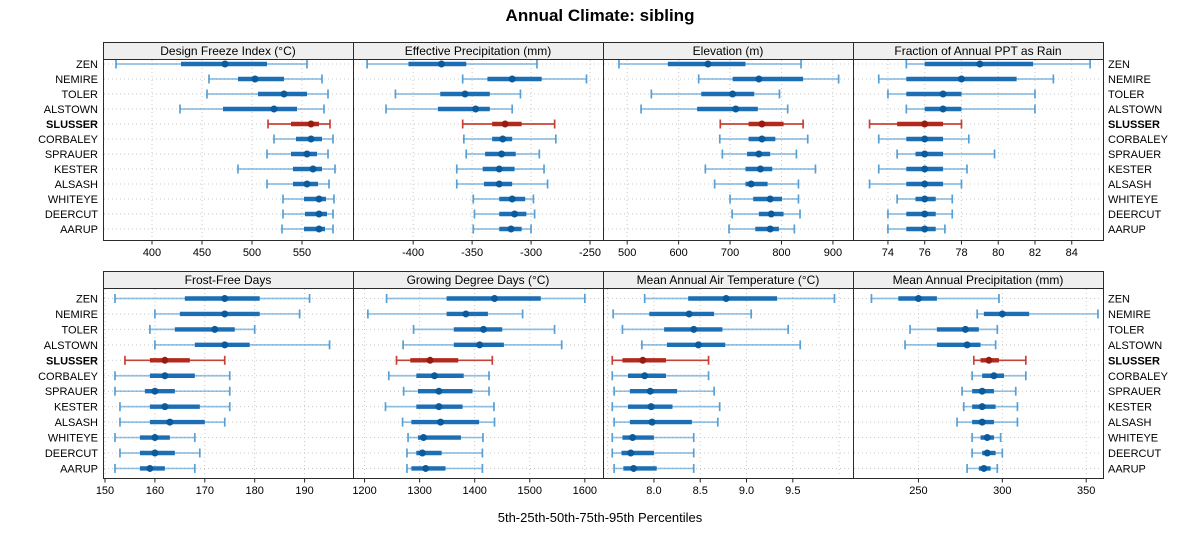 The image size is (1200, 550). What do you see at coordinates (73, 200) in the screenshot?
I see `station-label-left: WHITEYE` at bounding box center [73, 200].